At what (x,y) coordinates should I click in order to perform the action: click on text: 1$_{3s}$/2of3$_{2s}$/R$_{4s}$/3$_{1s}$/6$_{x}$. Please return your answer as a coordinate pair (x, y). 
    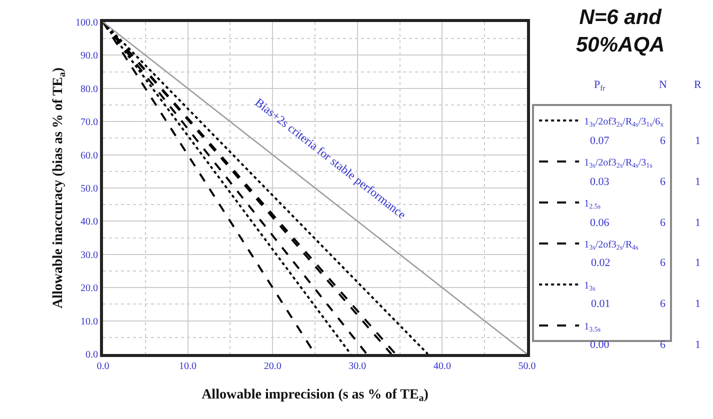
    Looking at the image, I should click on (624, 122).